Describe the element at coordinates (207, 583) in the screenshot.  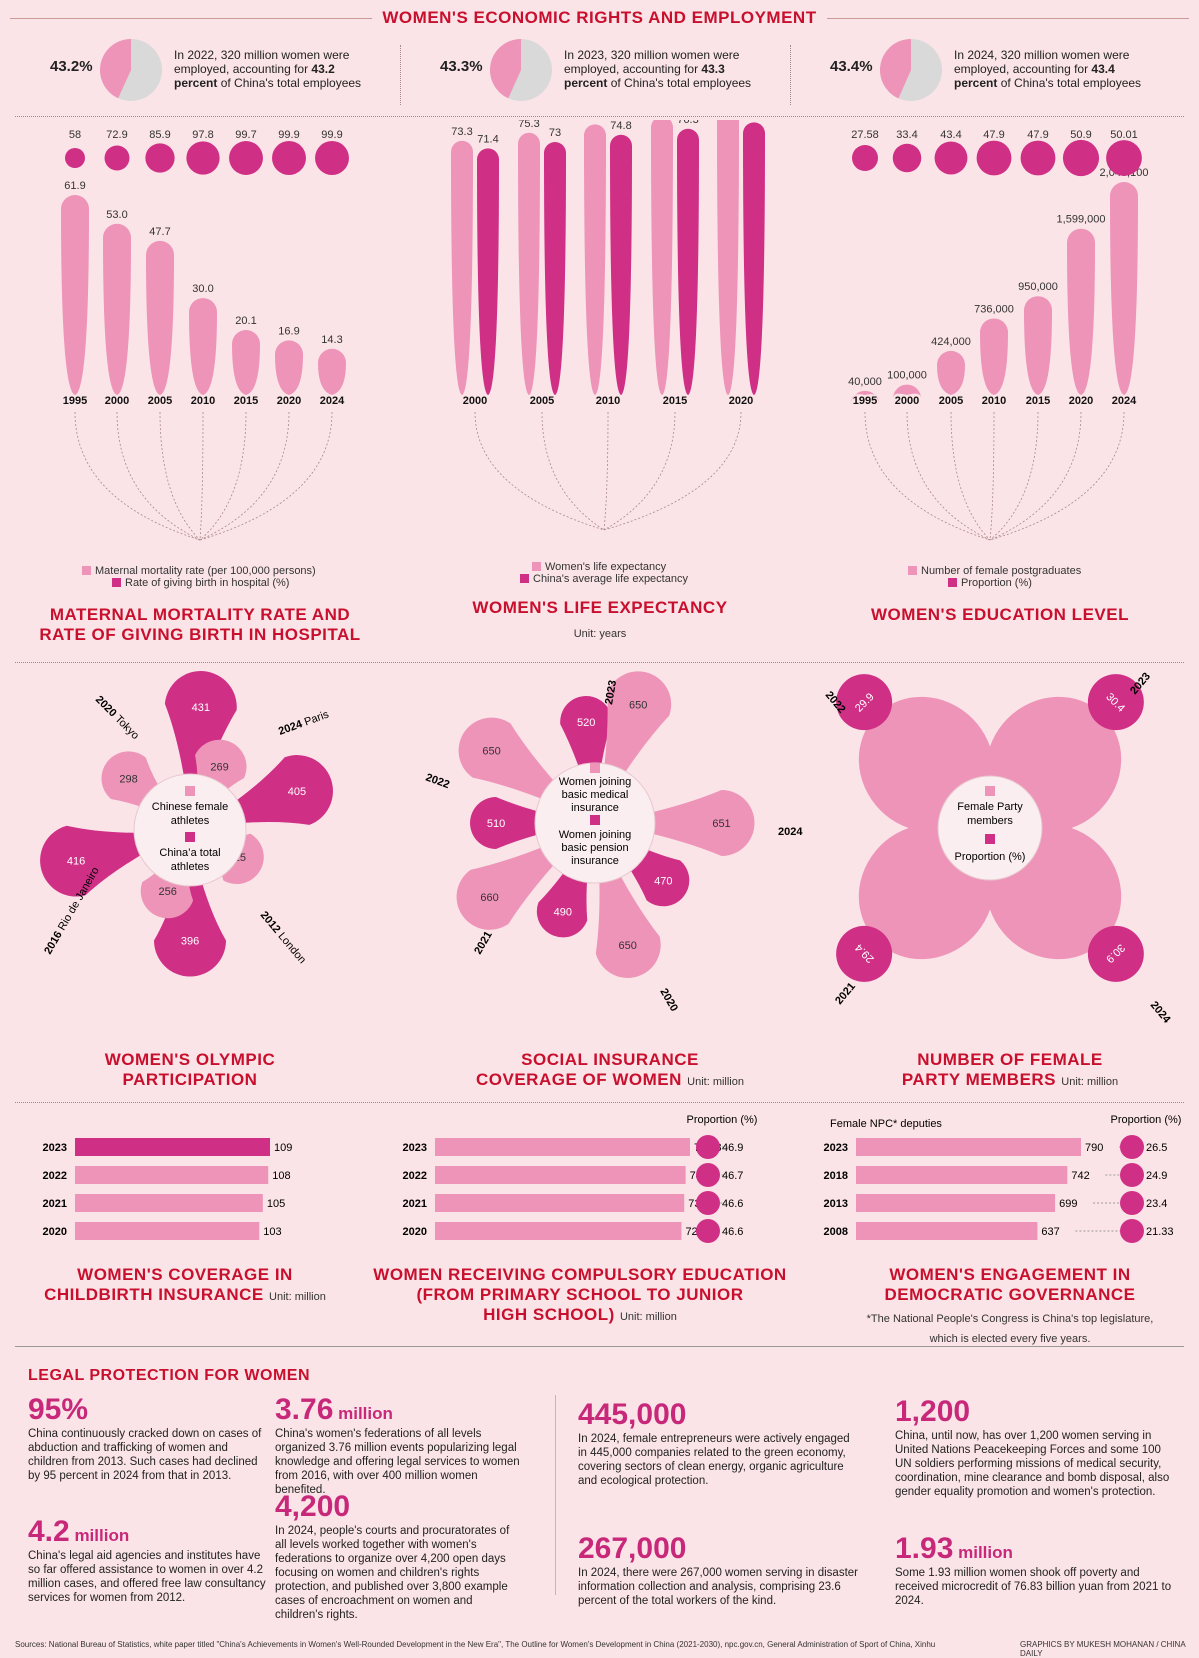
I see `legend-label: Rate of giving birth in hospital (%)` at that location.